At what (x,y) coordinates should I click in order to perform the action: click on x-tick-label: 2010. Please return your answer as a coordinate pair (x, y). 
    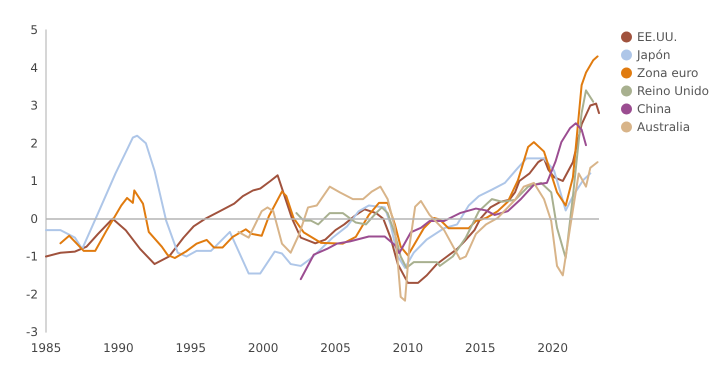
    Looking at the image, I should click on (408, 348).